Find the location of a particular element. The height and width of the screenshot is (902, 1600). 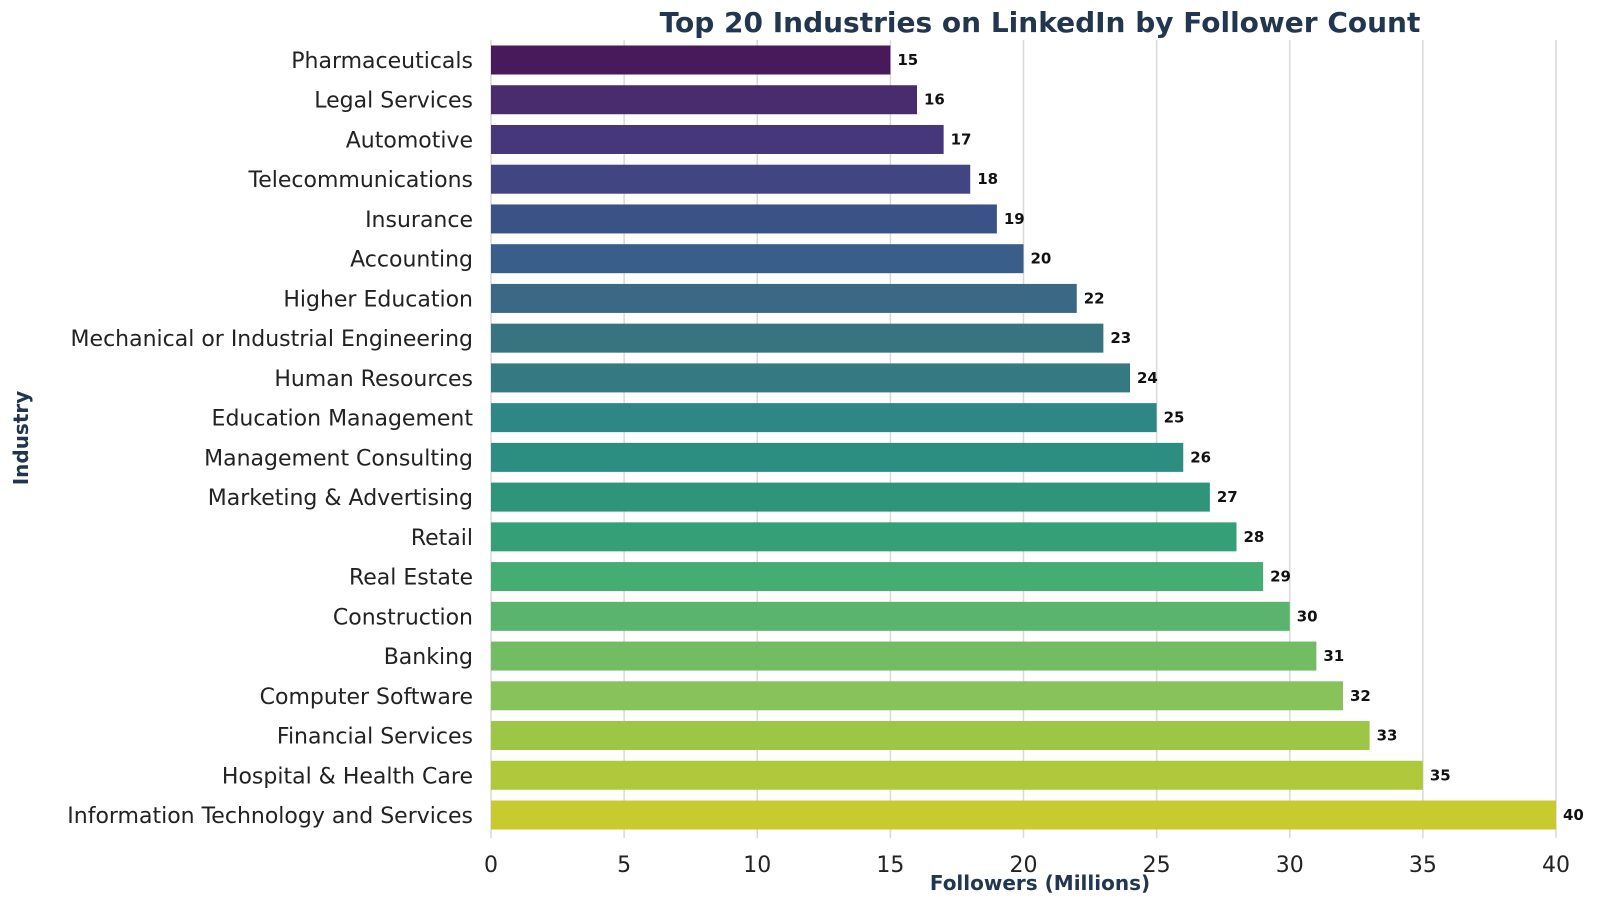

data-label: 17 is located at coordinates (961, 139).